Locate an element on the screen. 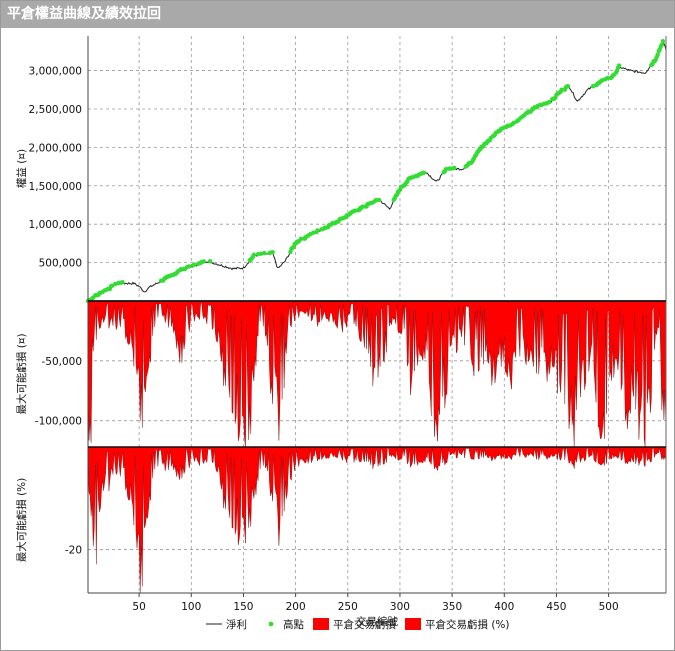 The image size is (675, 651). legend-label: 高點 is located at coordinates (293, 624).